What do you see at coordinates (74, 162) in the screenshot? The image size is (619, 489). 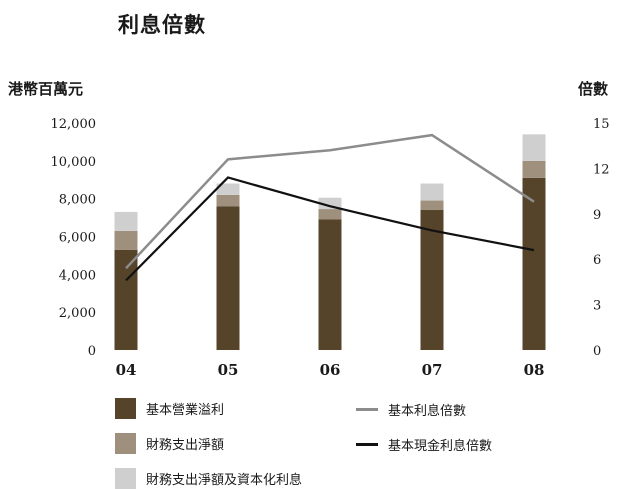 I see `left-axis-tick-label: 10,000` at bounding box center [74, 162].